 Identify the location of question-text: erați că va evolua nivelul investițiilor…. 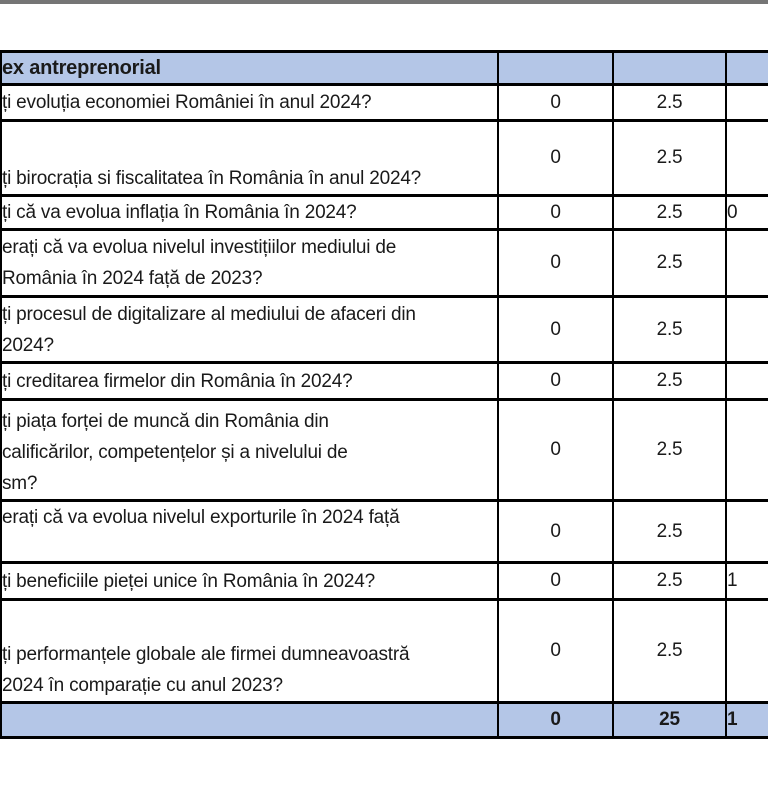
(199, 247).